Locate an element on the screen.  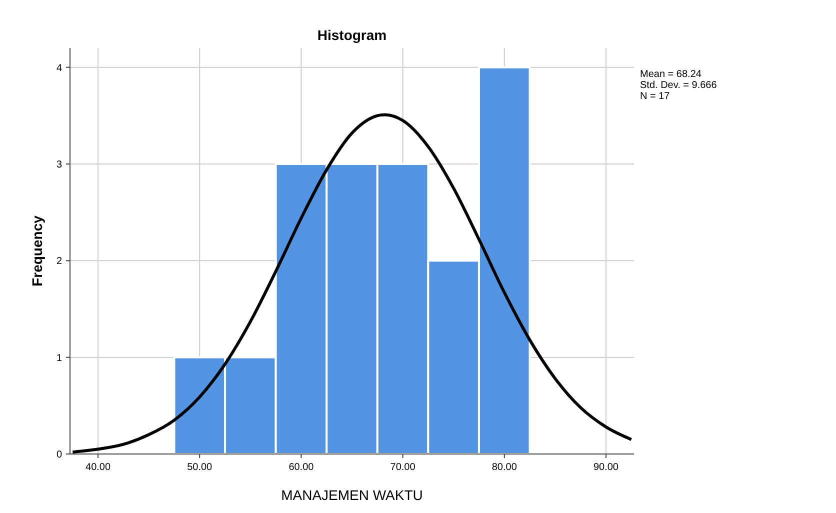
text: Std. Dev. = 9.666 is located at coordinates (679, 85).